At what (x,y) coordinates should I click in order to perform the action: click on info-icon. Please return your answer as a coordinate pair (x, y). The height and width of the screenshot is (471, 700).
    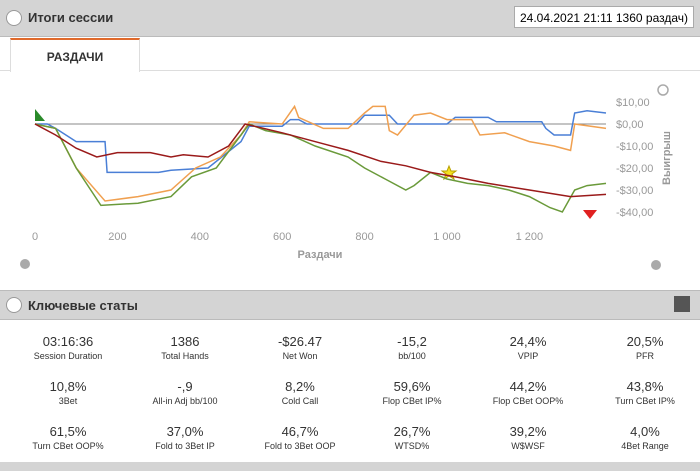
    Looking at the image, I should click on (656, 265).